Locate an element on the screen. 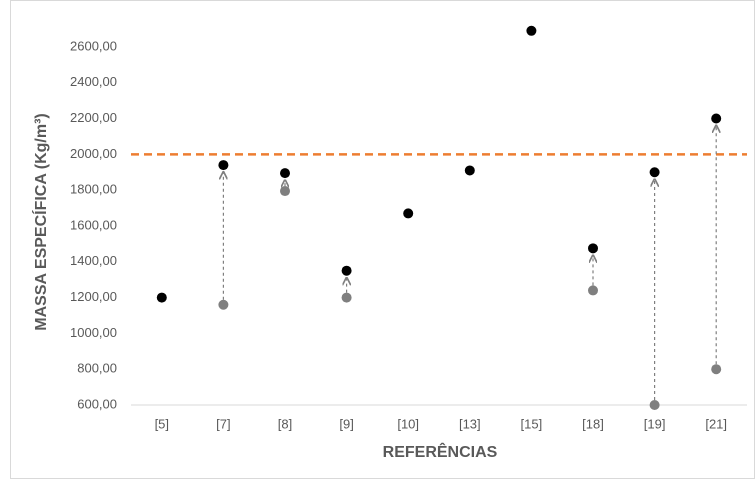 The image size is (755, 479). y-tick-label: 2200,00 is located at coordinates (93, 117).